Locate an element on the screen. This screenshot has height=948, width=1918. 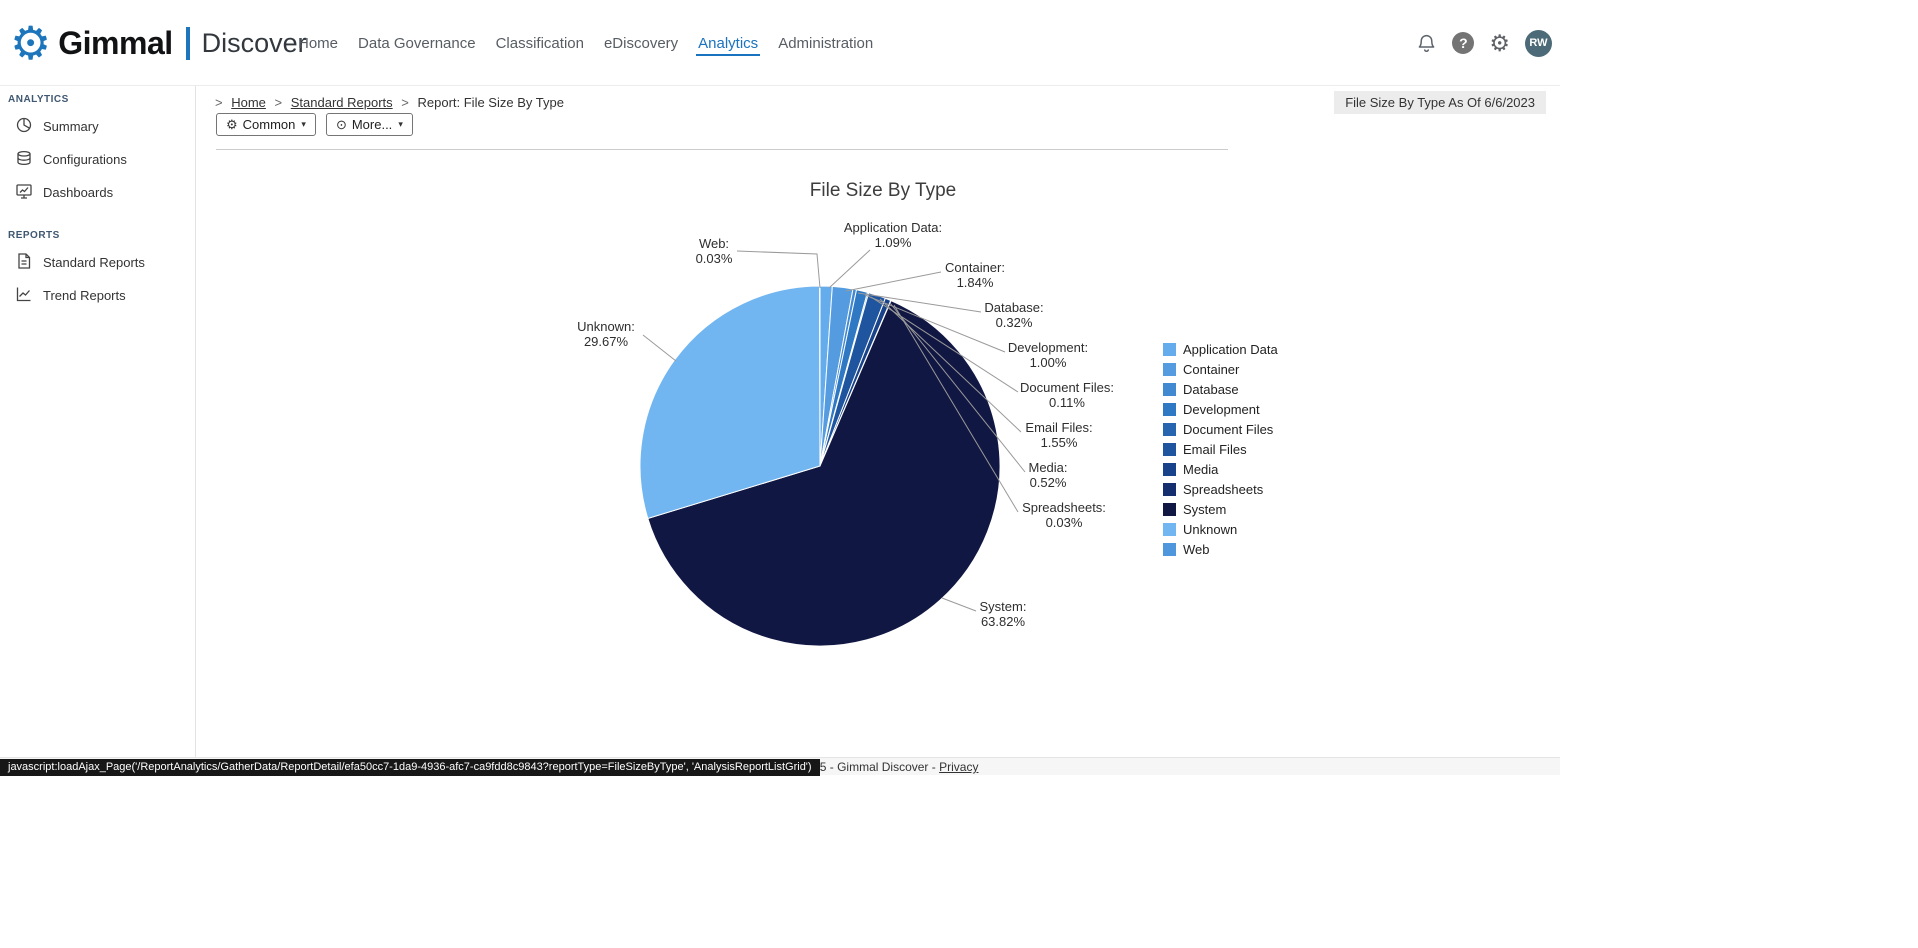
nav-item-home: Home is located at coordinates (318, 43).